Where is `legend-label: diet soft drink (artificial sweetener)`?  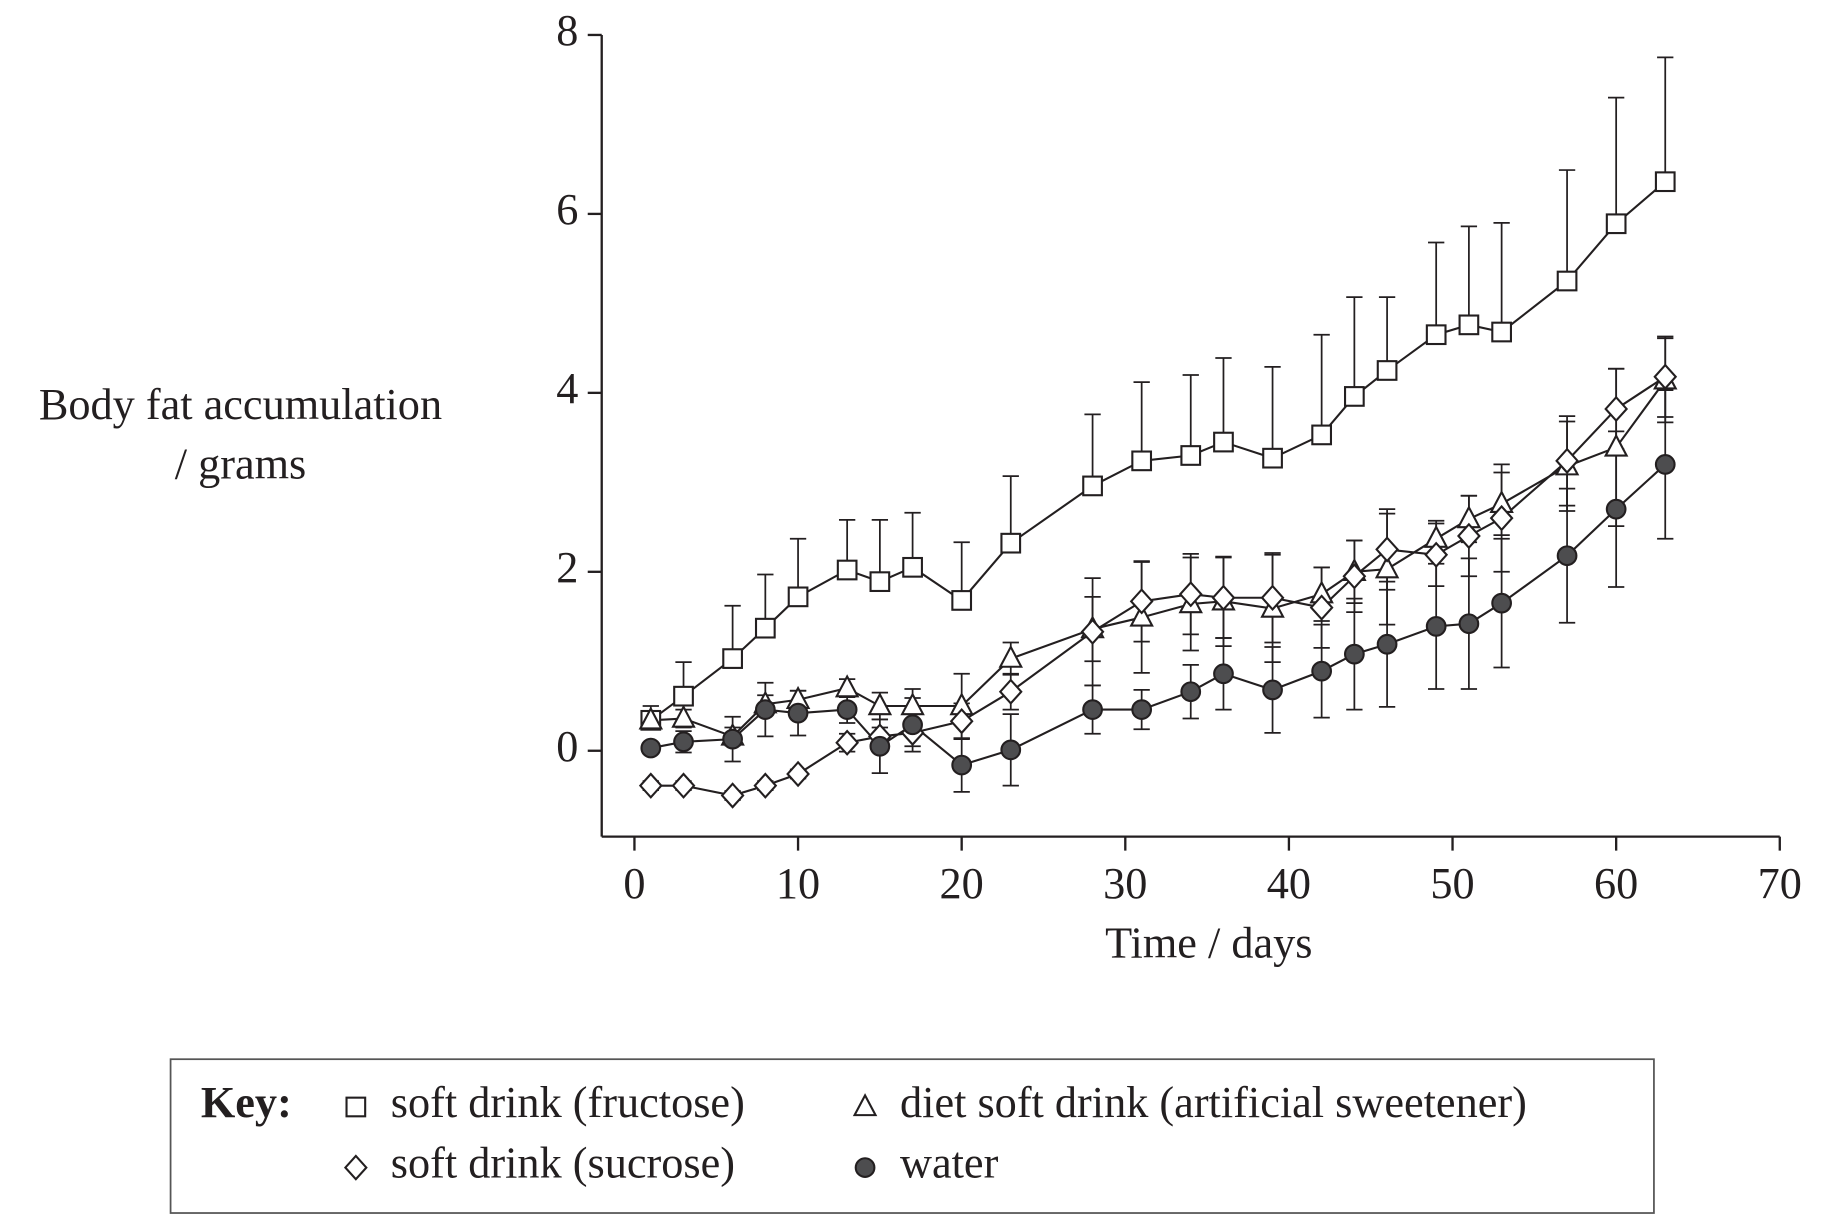
legend-label: diet soft drink (artificial sweetener) is located at coordinates (1213, 1102).